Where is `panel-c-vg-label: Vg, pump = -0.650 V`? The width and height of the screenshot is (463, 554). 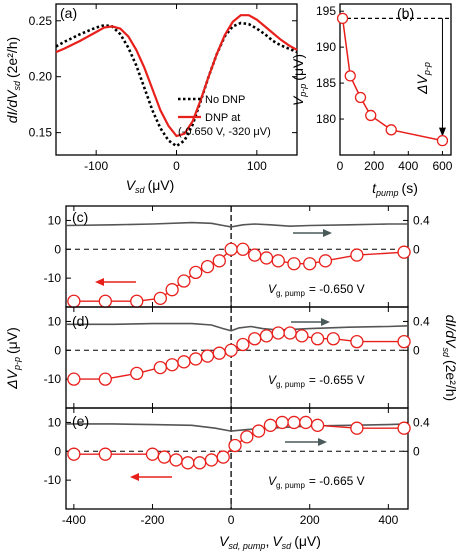 panel-c-vg-label: Vg, pump = -0.650 V is located at coordinates (316, 290).